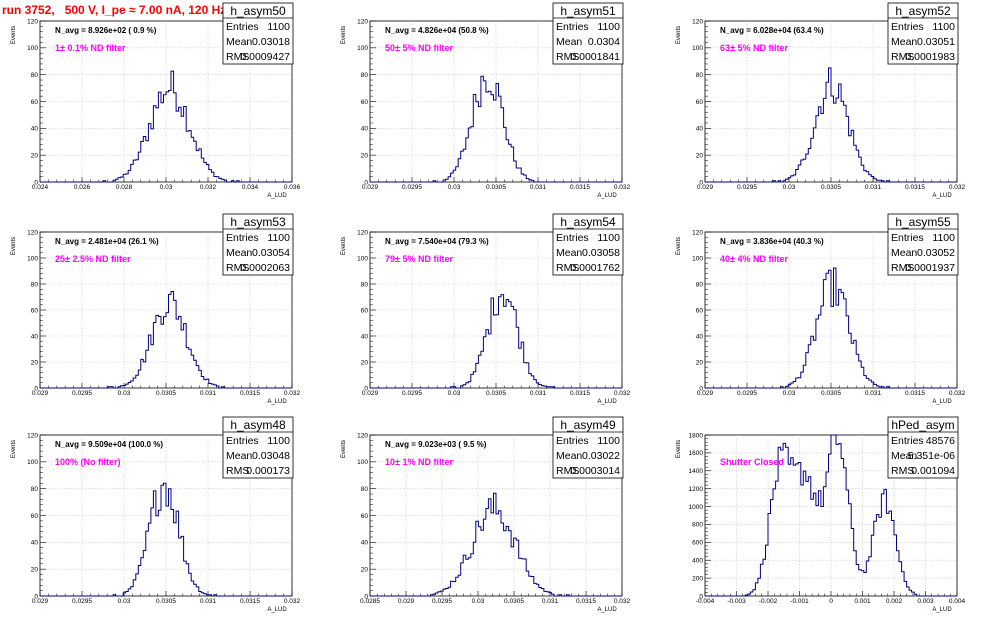 Image resolution: width=996 pixels, height=622 pixels. Describe the element at coordinates (595, 57) in the screenshot. I see `stats-rms-value: 0.0001841` at that location.